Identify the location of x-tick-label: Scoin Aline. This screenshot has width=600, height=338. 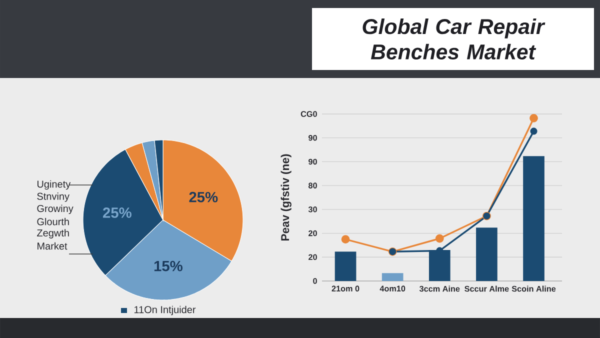
(534, 289).